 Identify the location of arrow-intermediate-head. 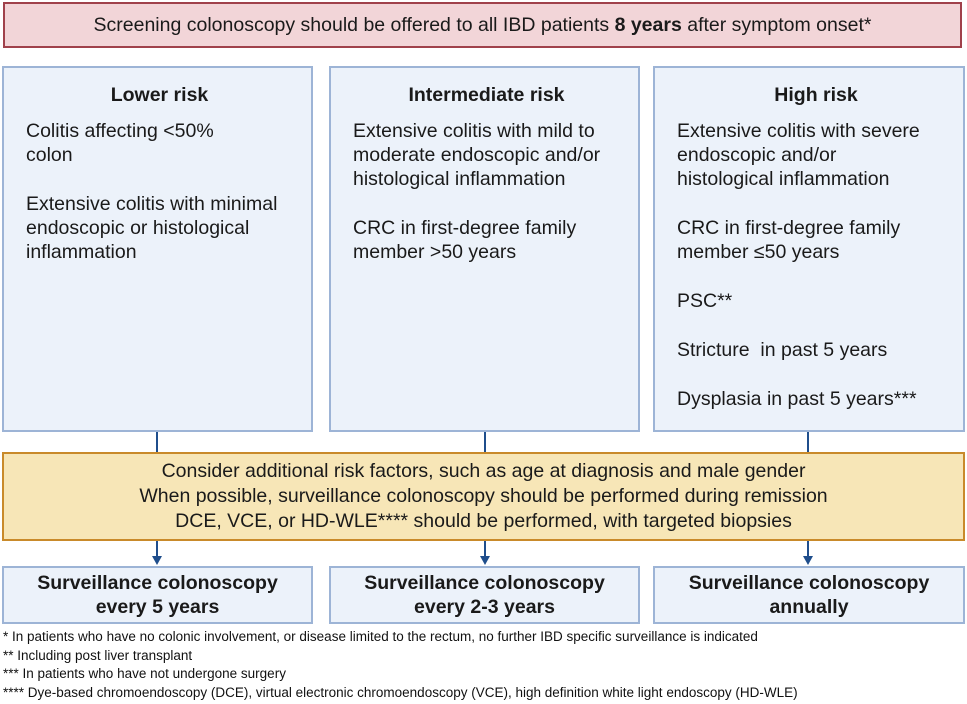
(485, 560).